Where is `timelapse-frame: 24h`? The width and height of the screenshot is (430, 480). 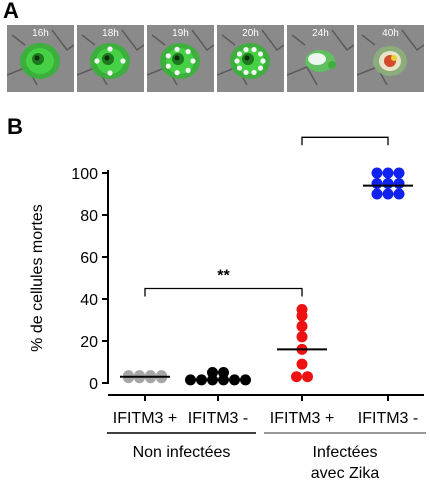
timelapse-frame: 24h is located at coordinates (320, 58).